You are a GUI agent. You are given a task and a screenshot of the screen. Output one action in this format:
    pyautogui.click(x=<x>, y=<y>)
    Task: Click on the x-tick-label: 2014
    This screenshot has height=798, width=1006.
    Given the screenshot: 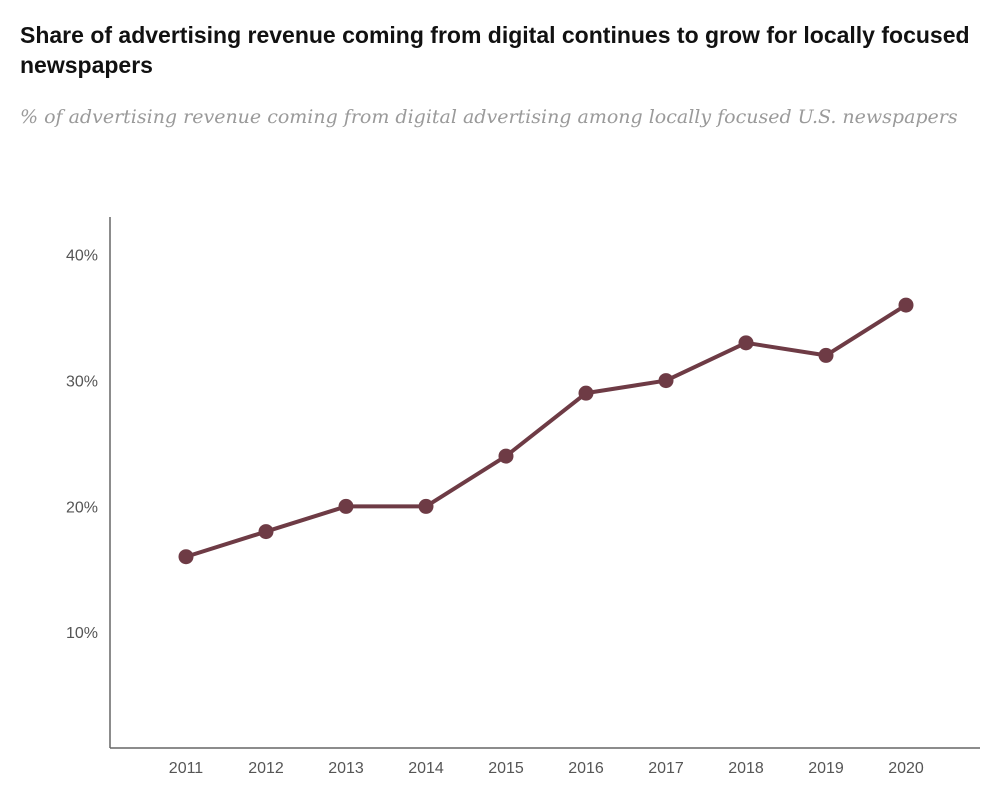 What is the action you would take?
    pyautogui.click(x=426, y=768)
    